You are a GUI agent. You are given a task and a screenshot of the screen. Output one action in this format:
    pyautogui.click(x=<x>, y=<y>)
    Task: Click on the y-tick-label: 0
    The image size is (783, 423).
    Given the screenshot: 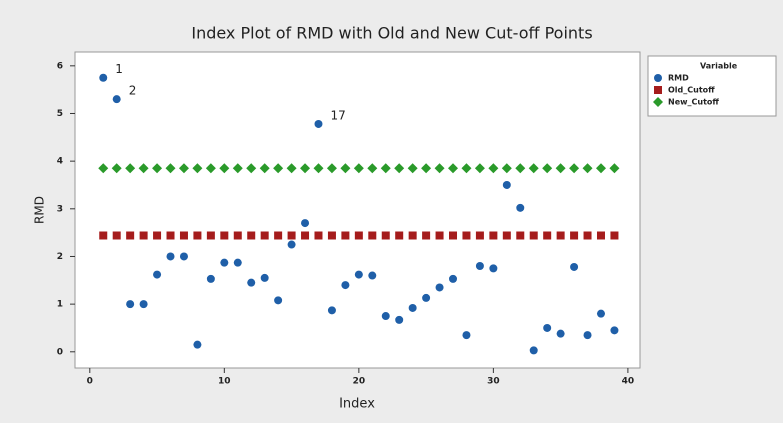 What is the action you would take?
    pyautogui.click(x=60, y=352)
    